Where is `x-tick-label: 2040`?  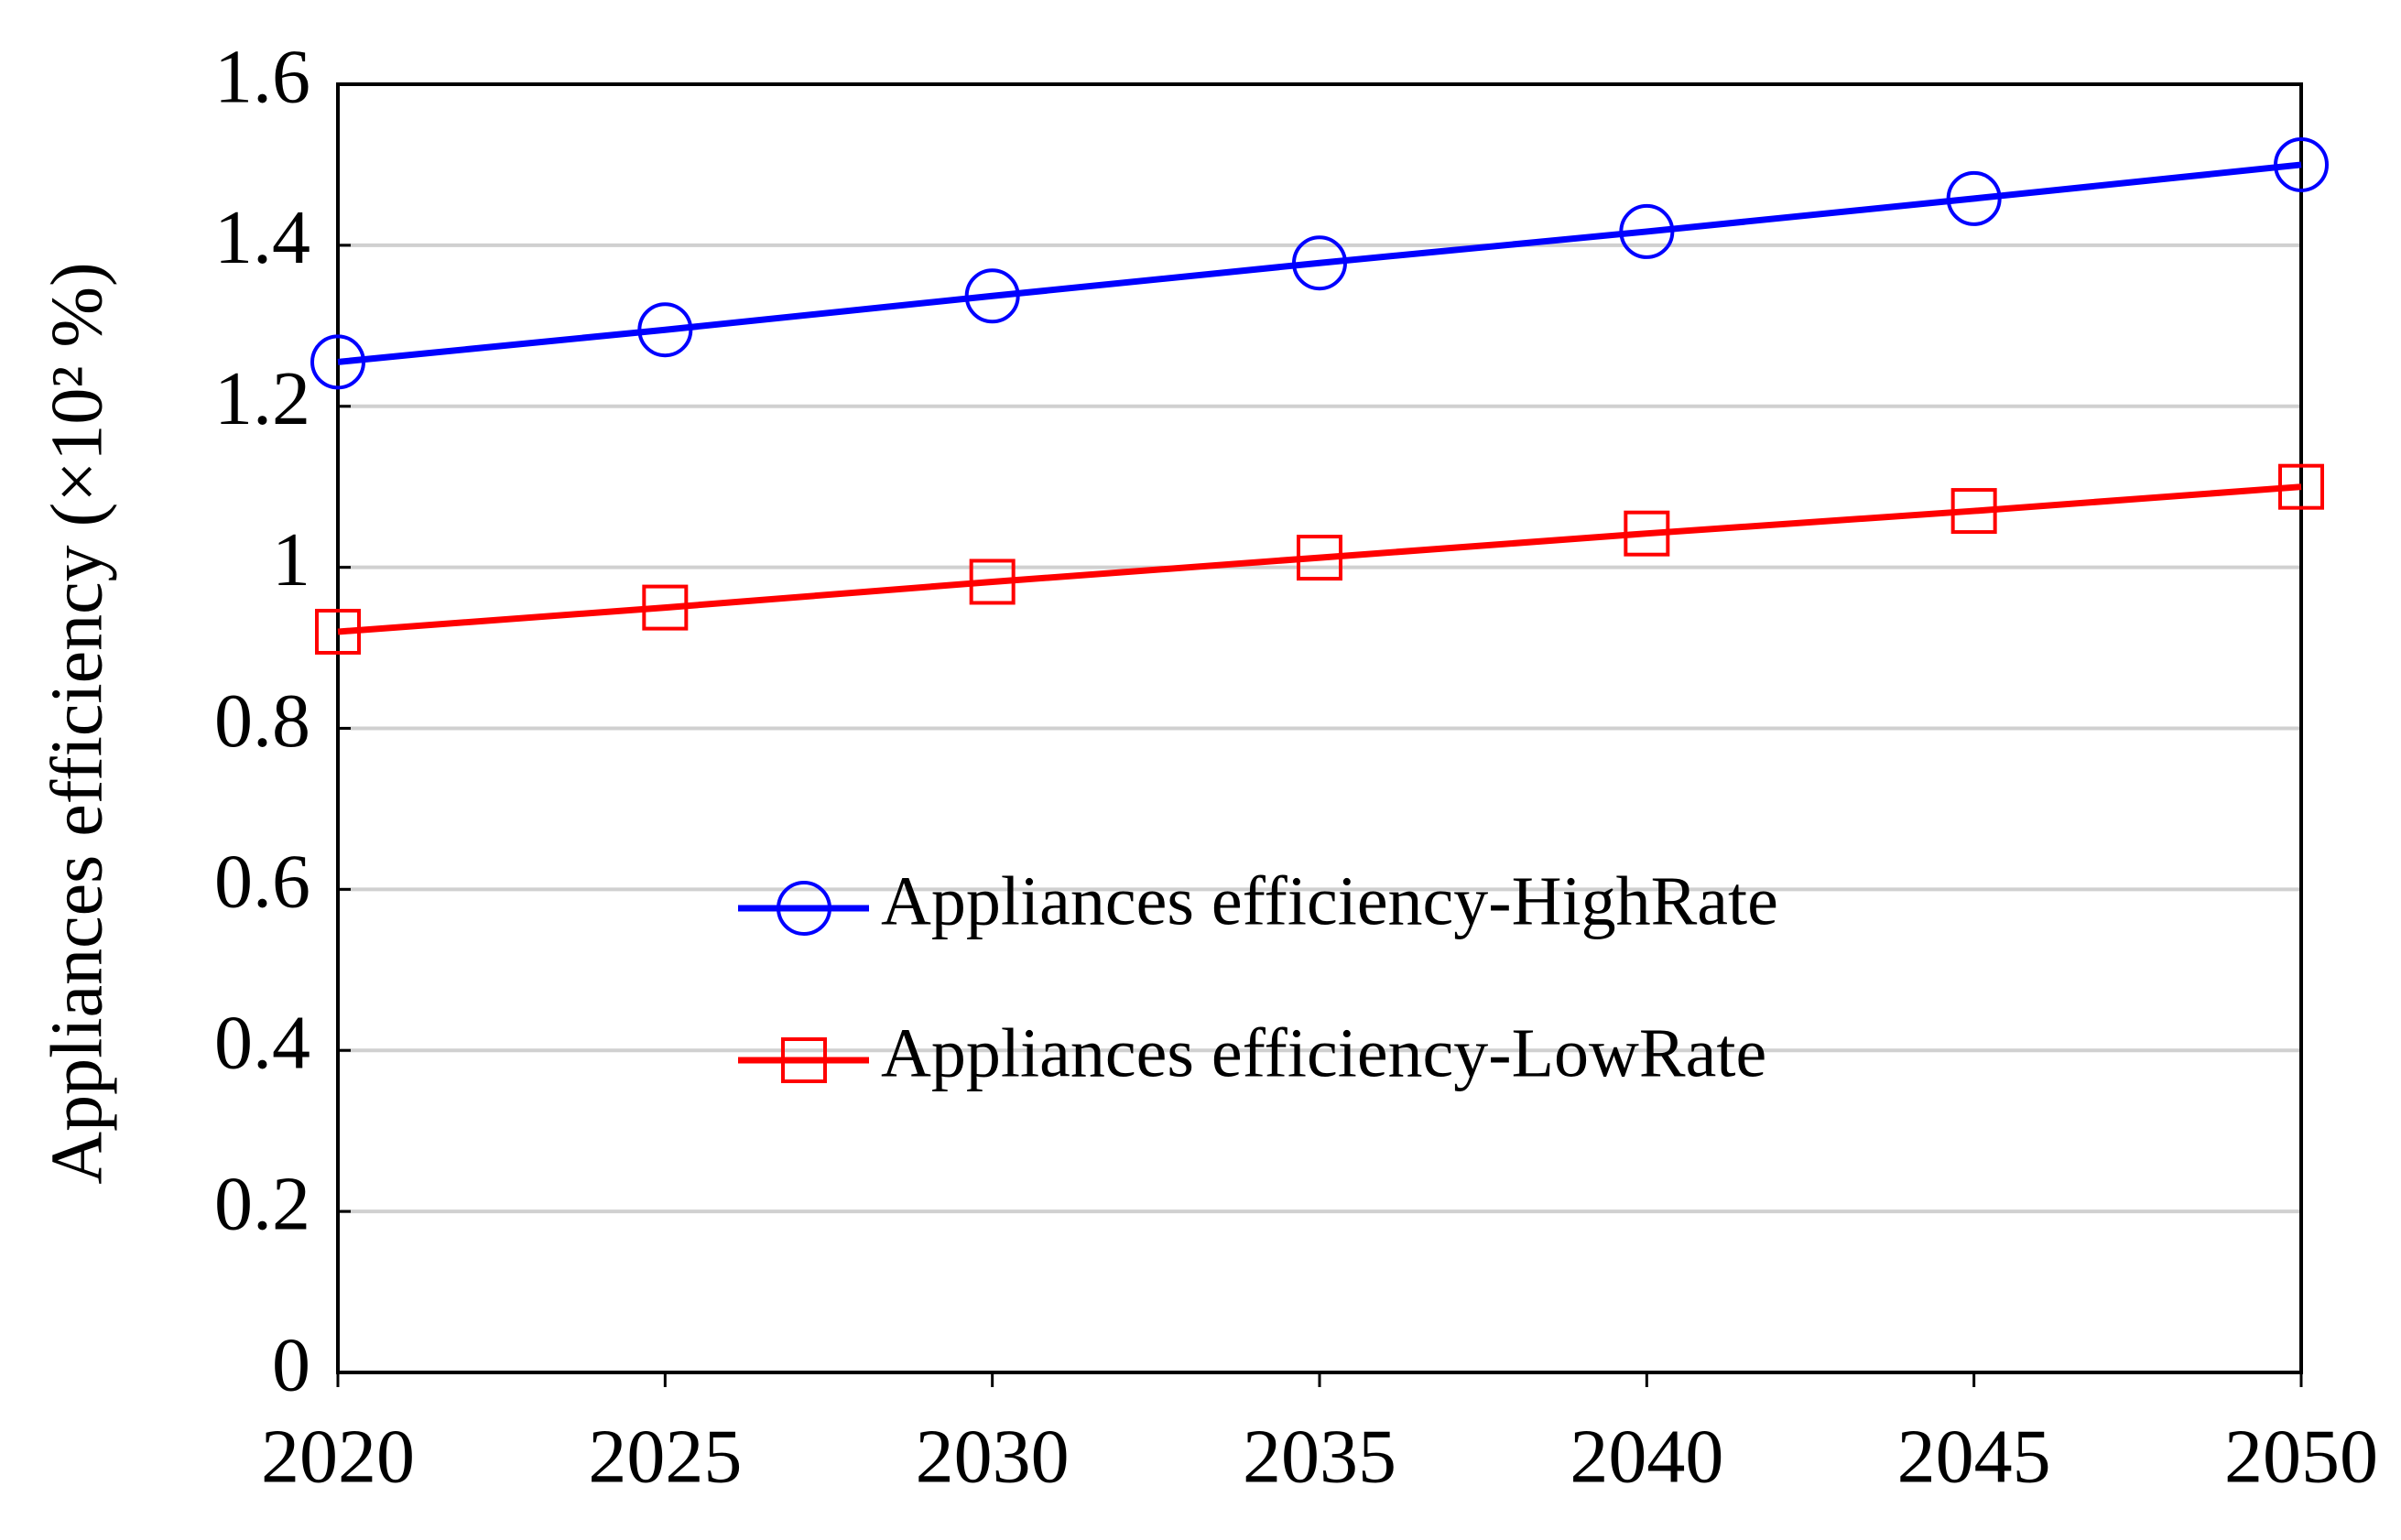 x-tick-label: 2040 is located at coordinates (1646, 1456).